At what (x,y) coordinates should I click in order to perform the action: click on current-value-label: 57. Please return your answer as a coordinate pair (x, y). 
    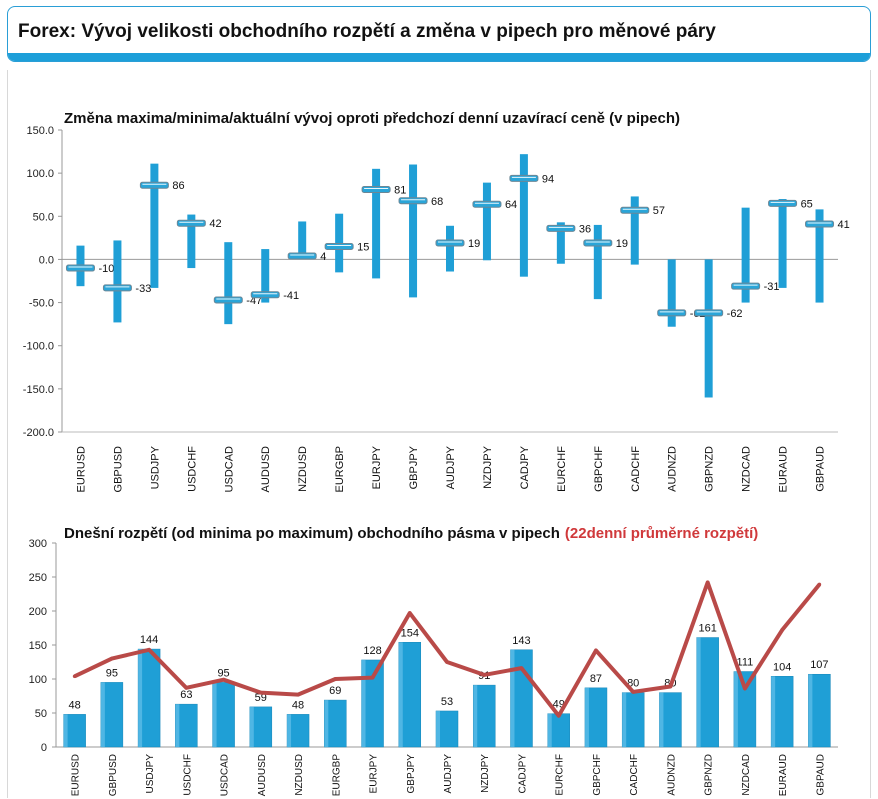
    Looking at the image, I should click on (659, 211).